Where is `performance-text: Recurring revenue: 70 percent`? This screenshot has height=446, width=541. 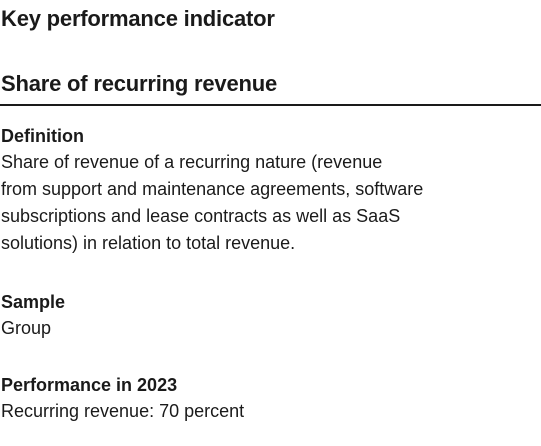
performance-text: Recurring revenue: 70 percent is located at coordinates (123, 411).